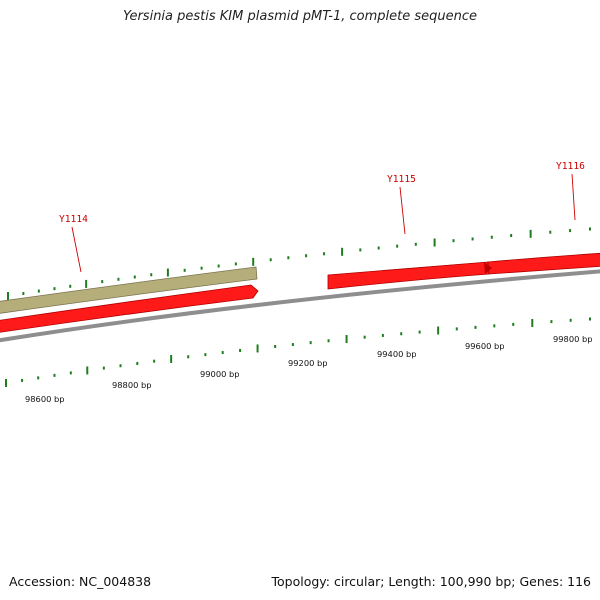 Image resolution: width=600 pixels, height=600 pixels. What do you see at coordinates (298, 352) in the screenshot?
I see `scale-tick-track` at bounding box center [298, 352].